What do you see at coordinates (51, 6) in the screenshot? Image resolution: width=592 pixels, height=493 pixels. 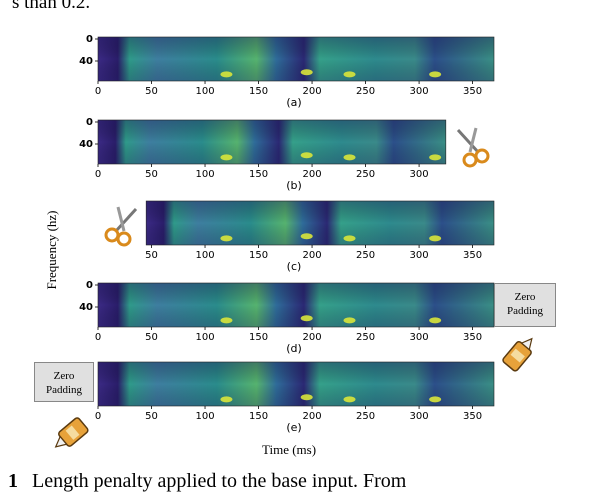 I see `top-text-fragment: s than 0.2.` at bounding box center [51, 6].